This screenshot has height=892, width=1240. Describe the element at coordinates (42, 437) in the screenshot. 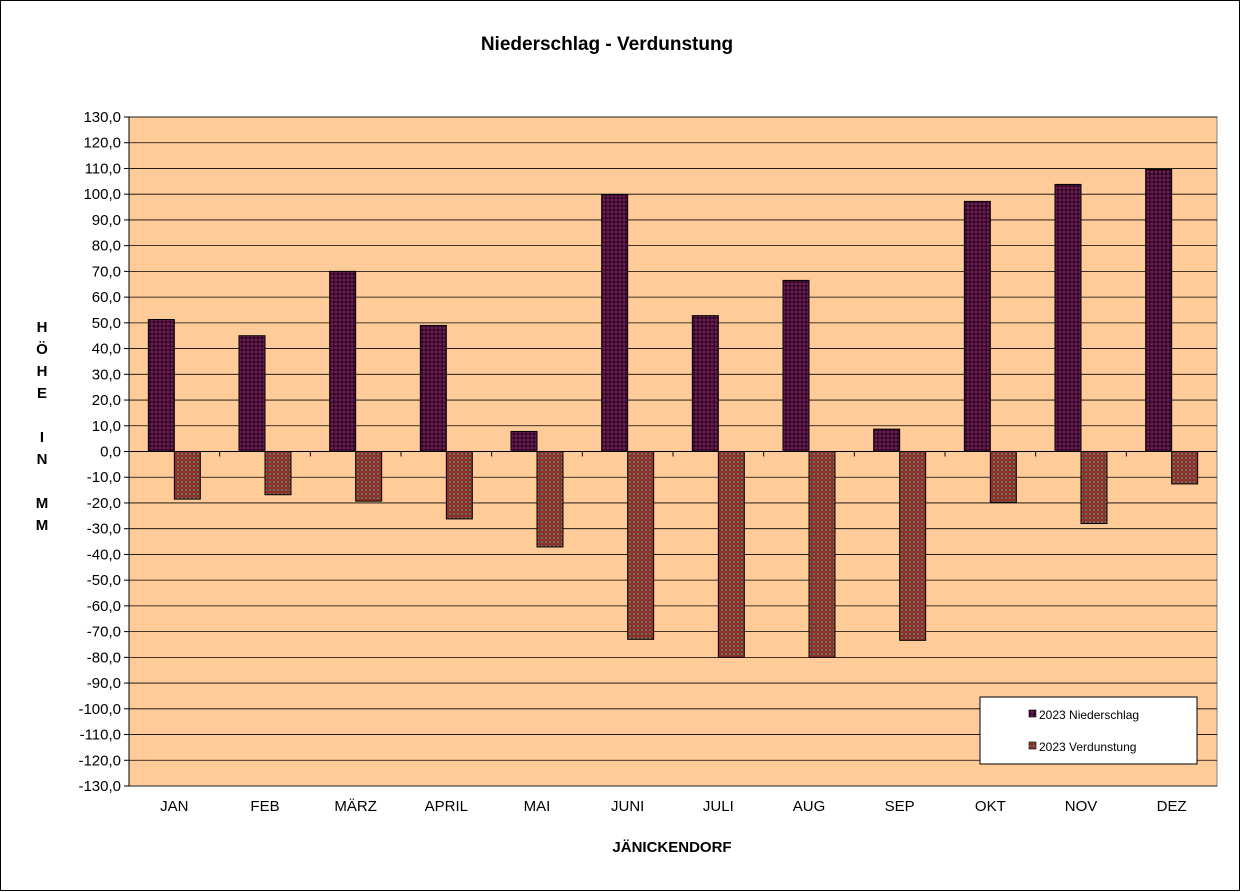

I see `y-axis-label-char: I` at that location.